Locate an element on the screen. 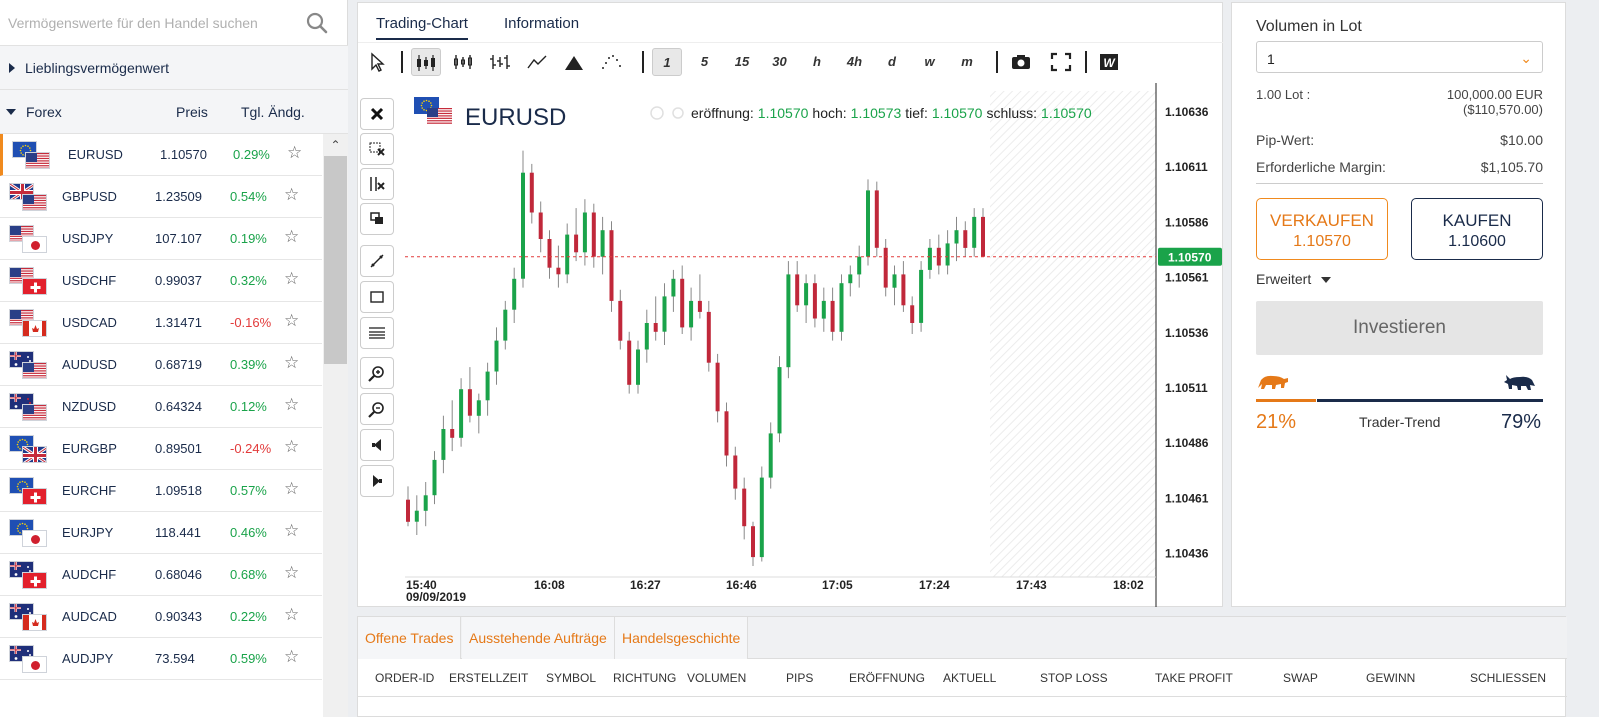  column-header: VOLUMEN is located at coordinates (717, 678).